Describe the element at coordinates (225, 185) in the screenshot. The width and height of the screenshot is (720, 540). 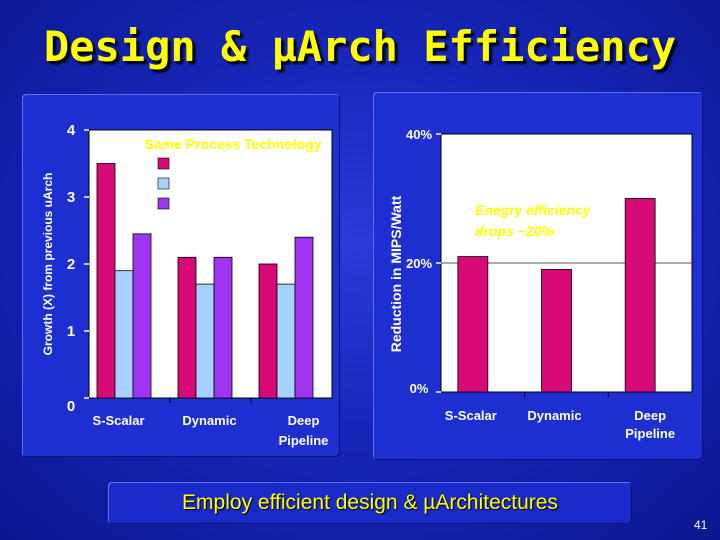
I see `legend-label: Performance` at that location.